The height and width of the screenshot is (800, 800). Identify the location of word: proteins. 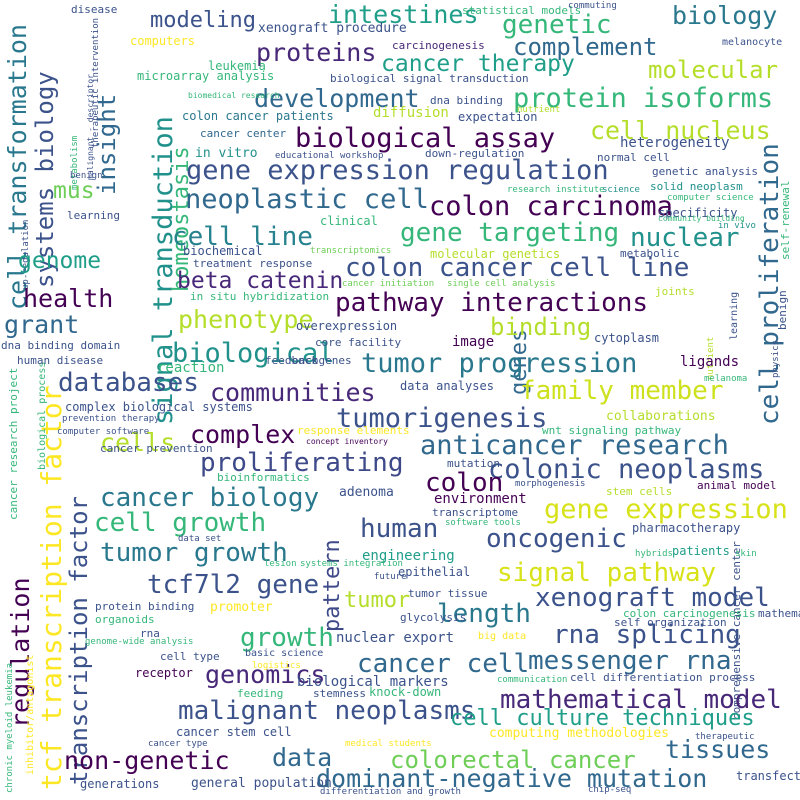
(316, 52).